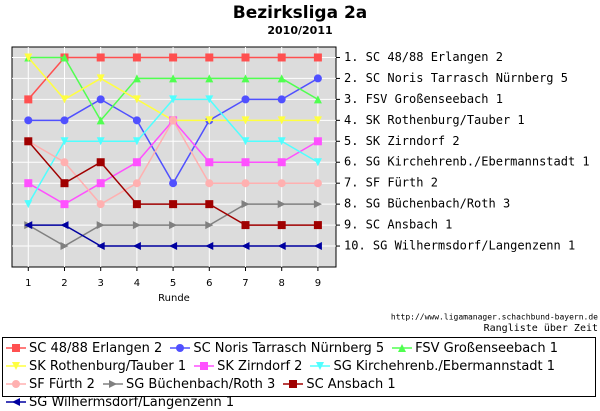 The image size is (600, 411). What do you see at coordinates (289, 348) in the screenshot?
I see `legend-label: SC Noris Tarrasch Nürnberg 5` at bounding box center [289, 348].